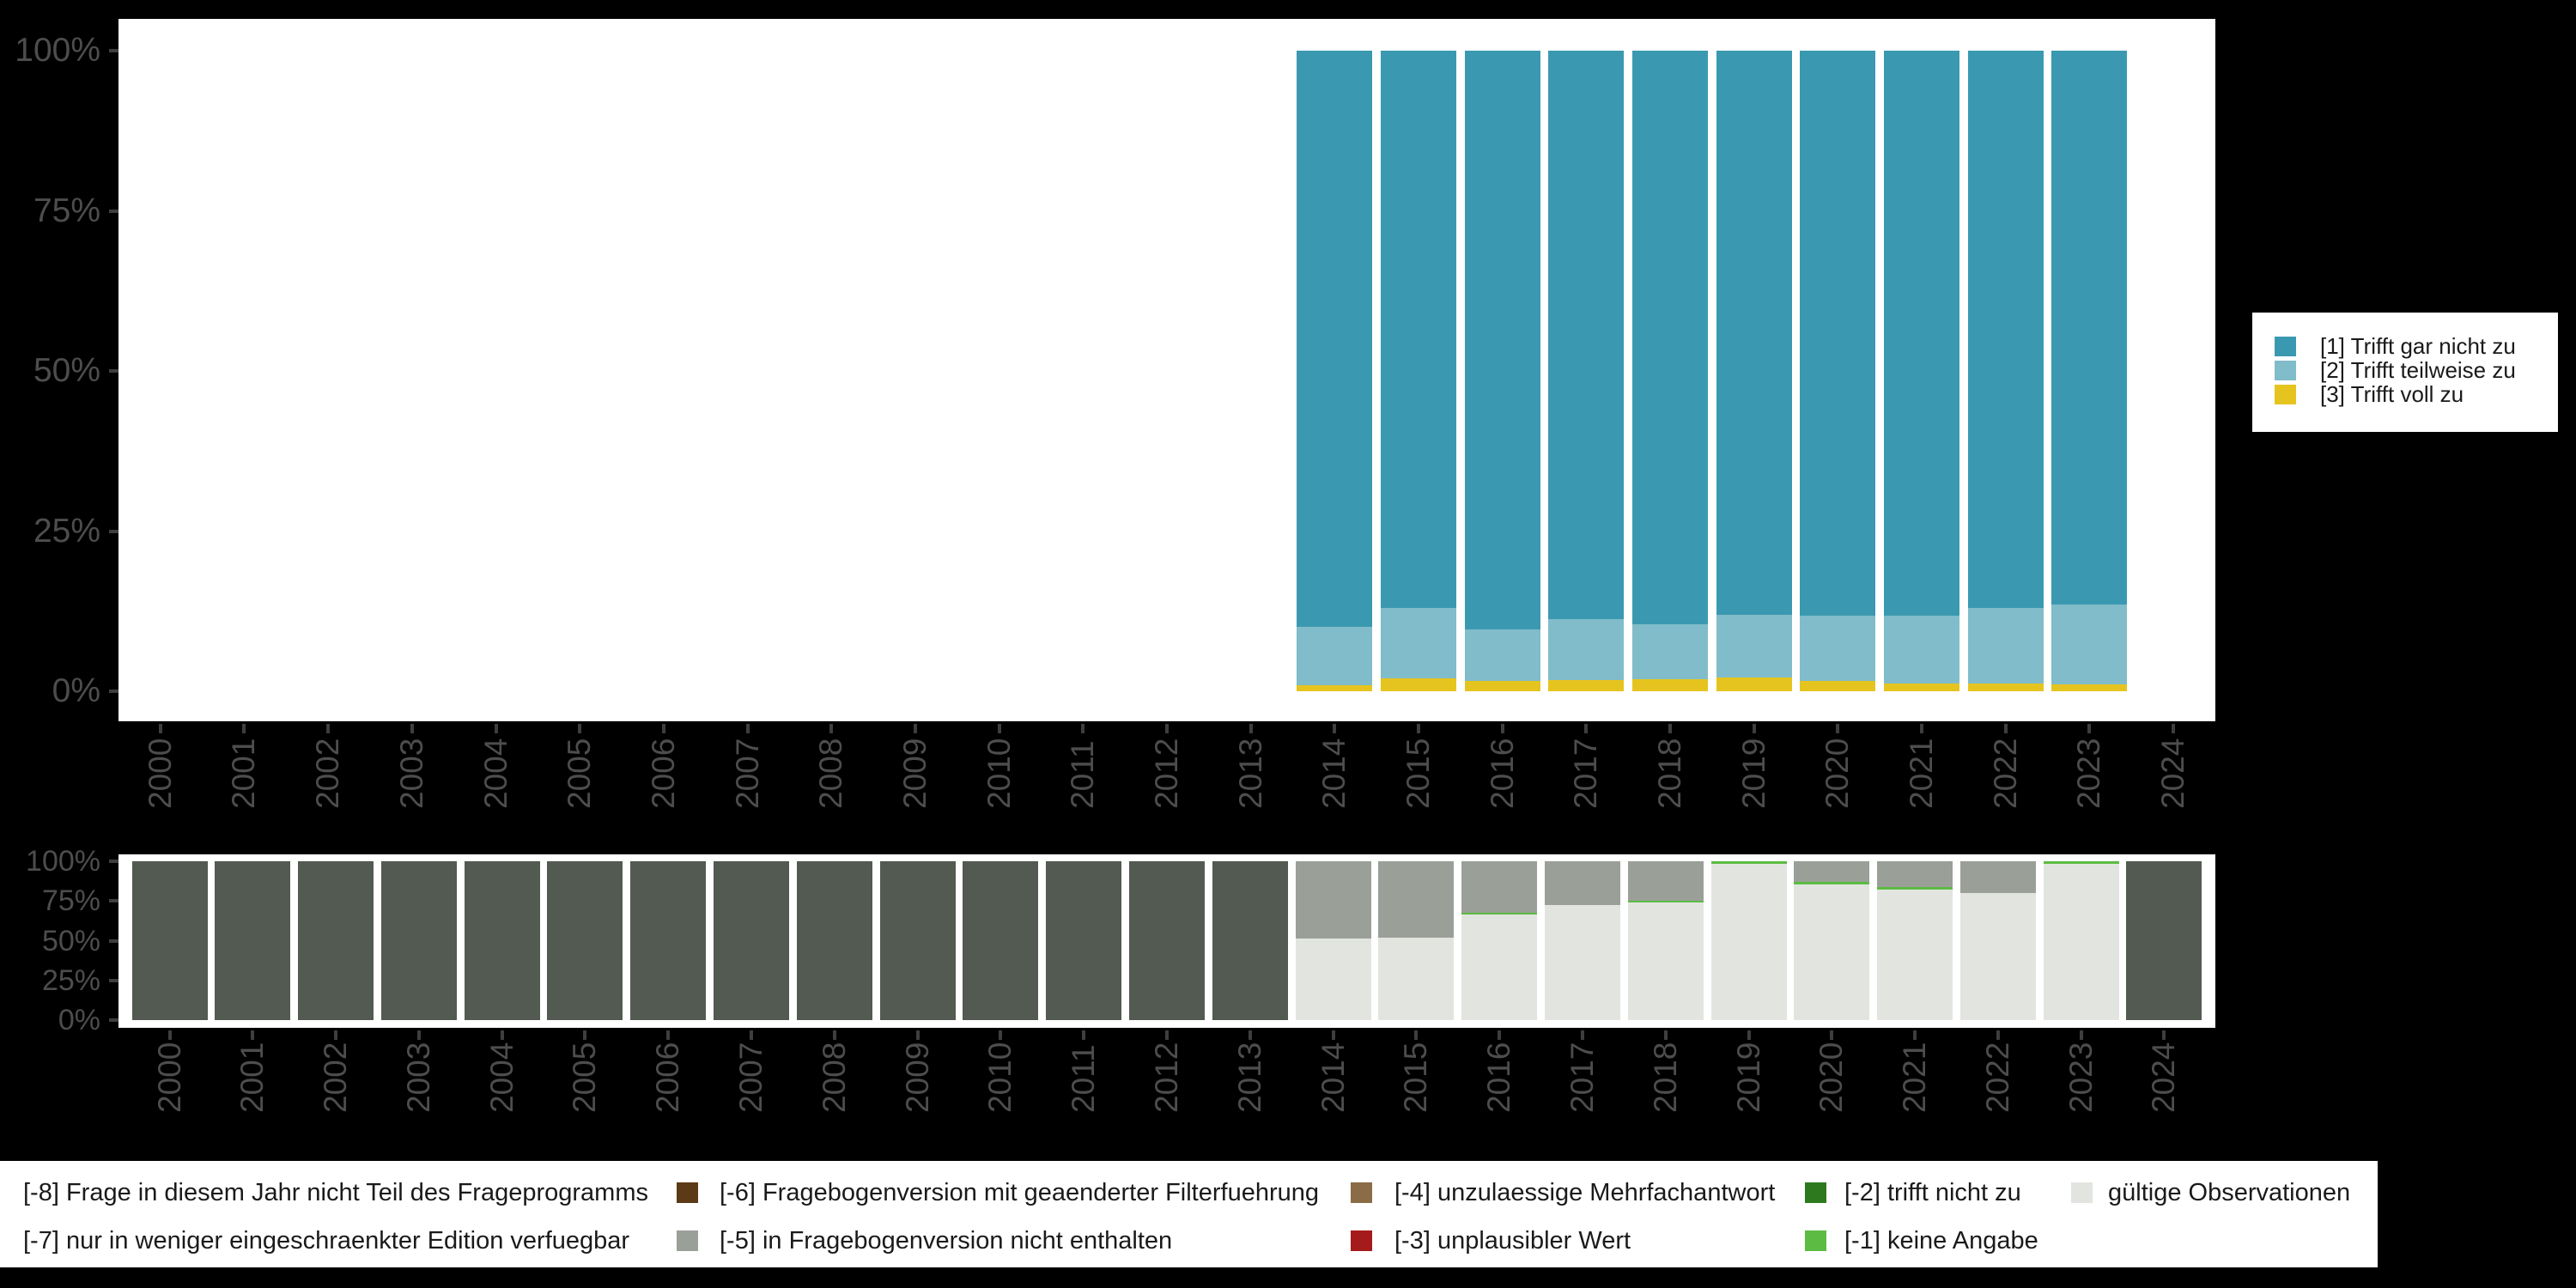 This screenshot has height=1288, width=2576. What do you see at coordinates (2089, 773) in the screenshot?
I see `x-axis-year-label: 2023` at bounding box center [2089, 773].